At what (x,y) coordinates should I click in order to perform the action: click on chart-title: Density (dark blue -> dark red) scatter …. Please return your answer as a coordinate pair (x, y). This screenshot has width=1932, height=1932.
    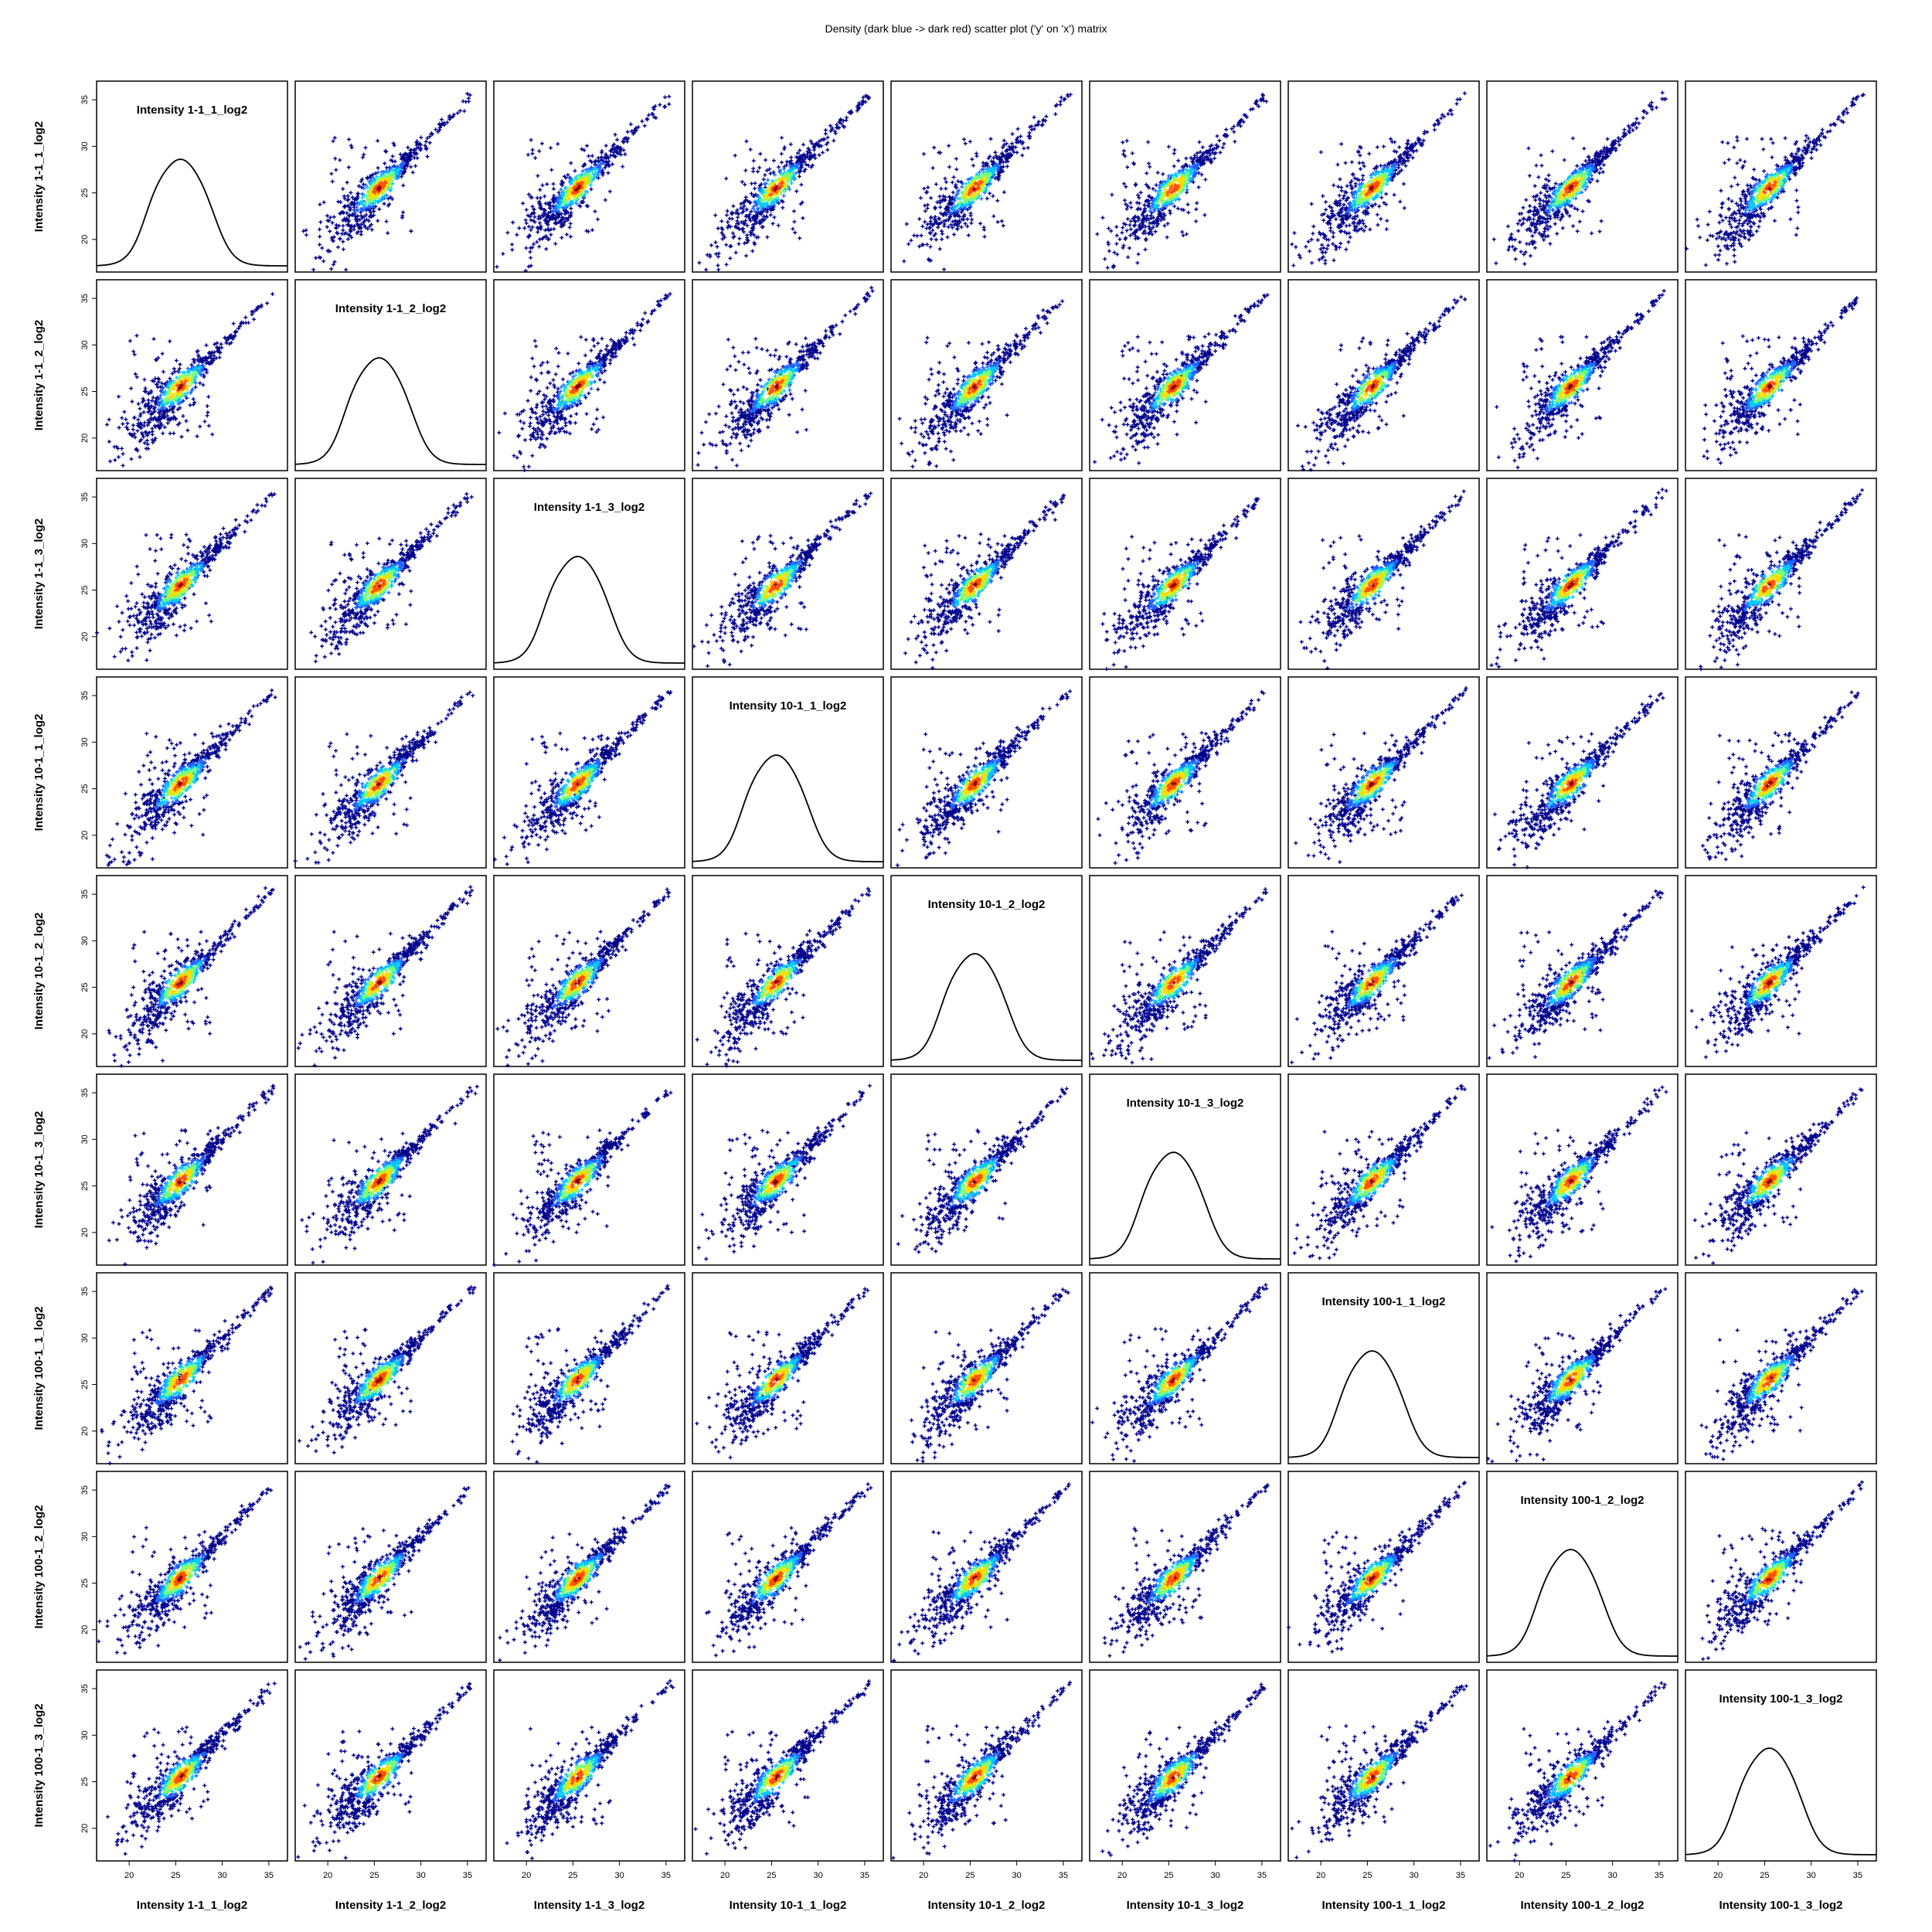
    Looking at the image, I should click on (966, 29).